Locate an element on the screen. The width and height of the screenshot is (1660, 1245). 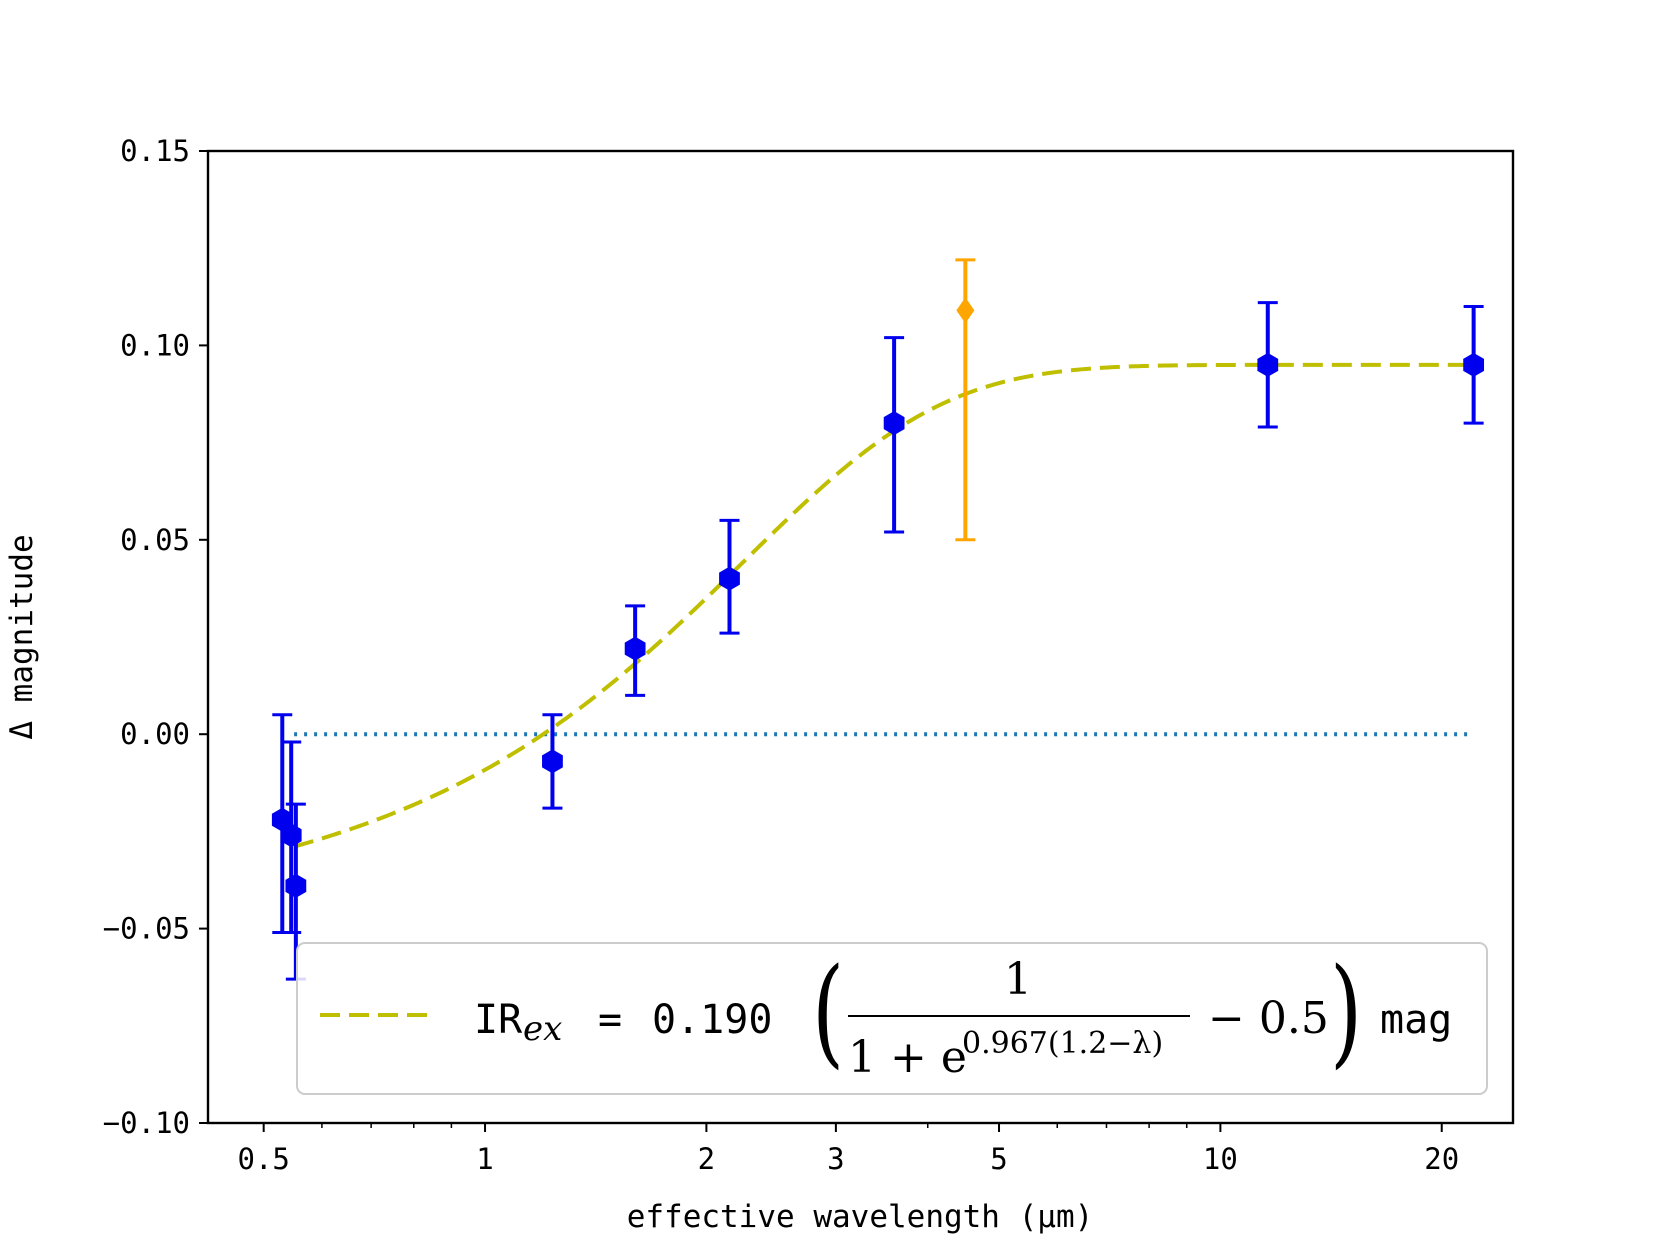
x-tick-label-0.5: 0.5 is located at coordinates (263, 1159).